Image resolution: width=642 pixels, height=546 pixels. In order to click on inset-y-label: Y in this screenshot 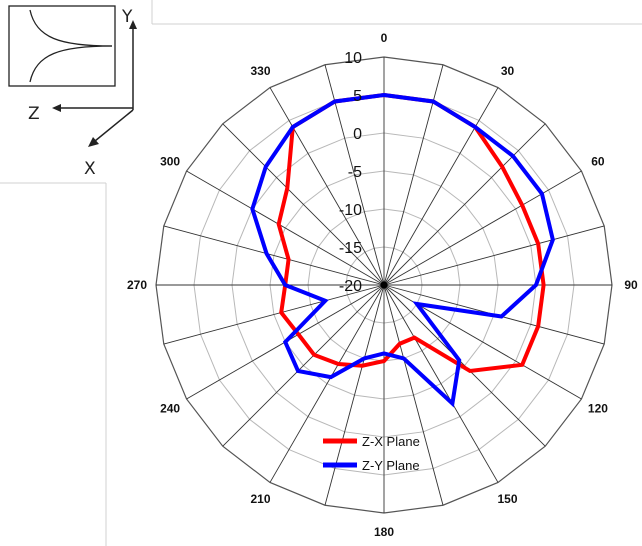, I will do `click(127, 17)`.